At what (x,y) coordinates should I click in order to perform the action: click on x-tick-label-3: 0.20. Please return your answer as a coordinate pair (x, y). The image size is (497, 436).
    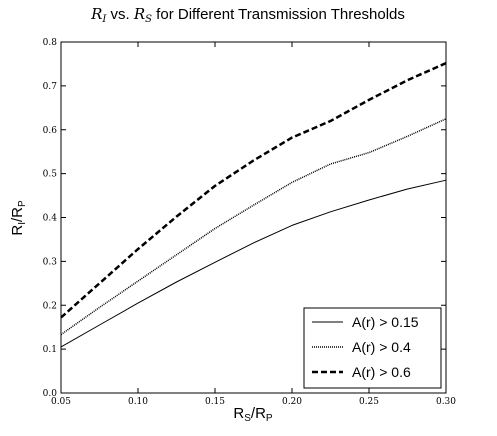
    Looking at the image, I should click on (292, 402).